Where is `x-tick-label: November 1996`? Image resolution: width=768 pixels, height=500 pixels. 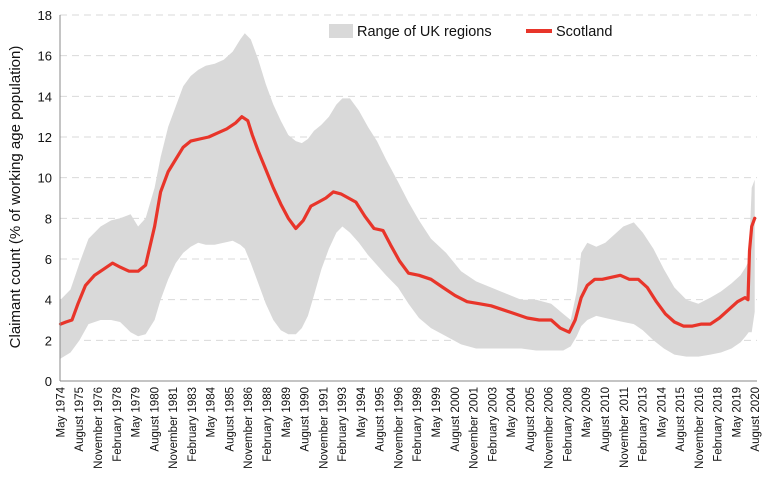
x-tick-label: November 1996 is located at coordinates (399, 428).